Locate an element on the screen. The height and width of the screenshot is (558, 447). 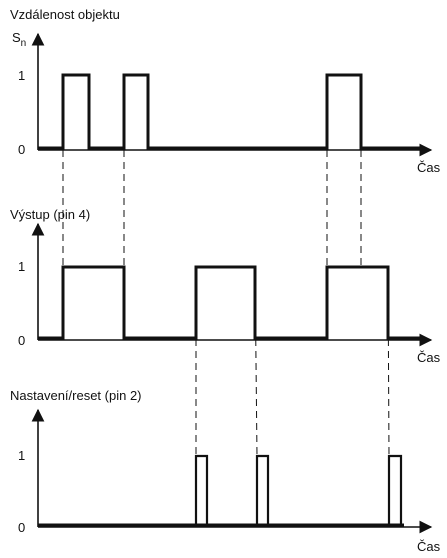
panel1-sn-label: Sn is located at coordinates (19, 39).